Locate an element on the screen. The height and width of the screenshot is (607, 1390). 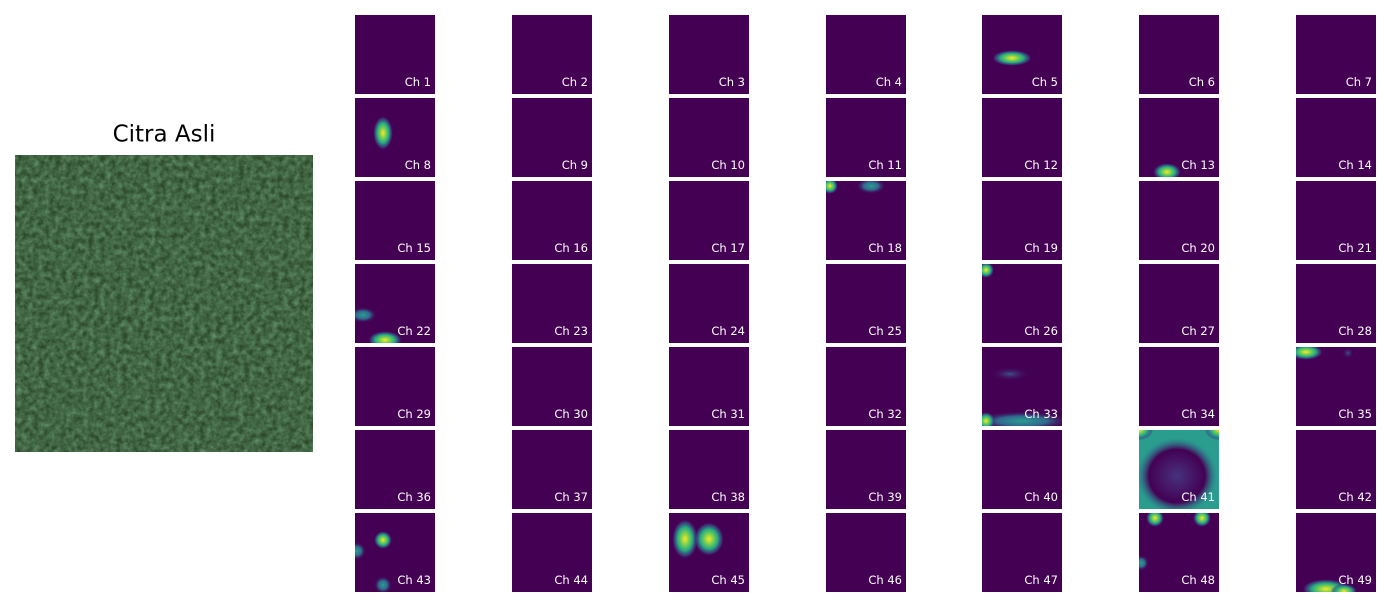
channel-label: Ch 21 is located at coordinates (1355, 248).